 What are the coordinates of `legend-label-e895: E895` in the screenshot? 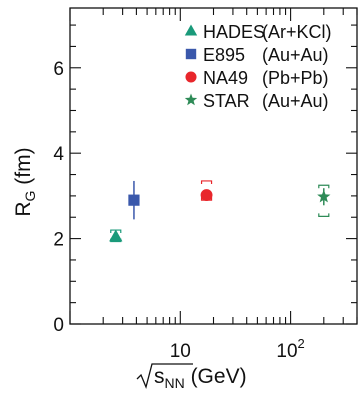 It's located at (224, 55).